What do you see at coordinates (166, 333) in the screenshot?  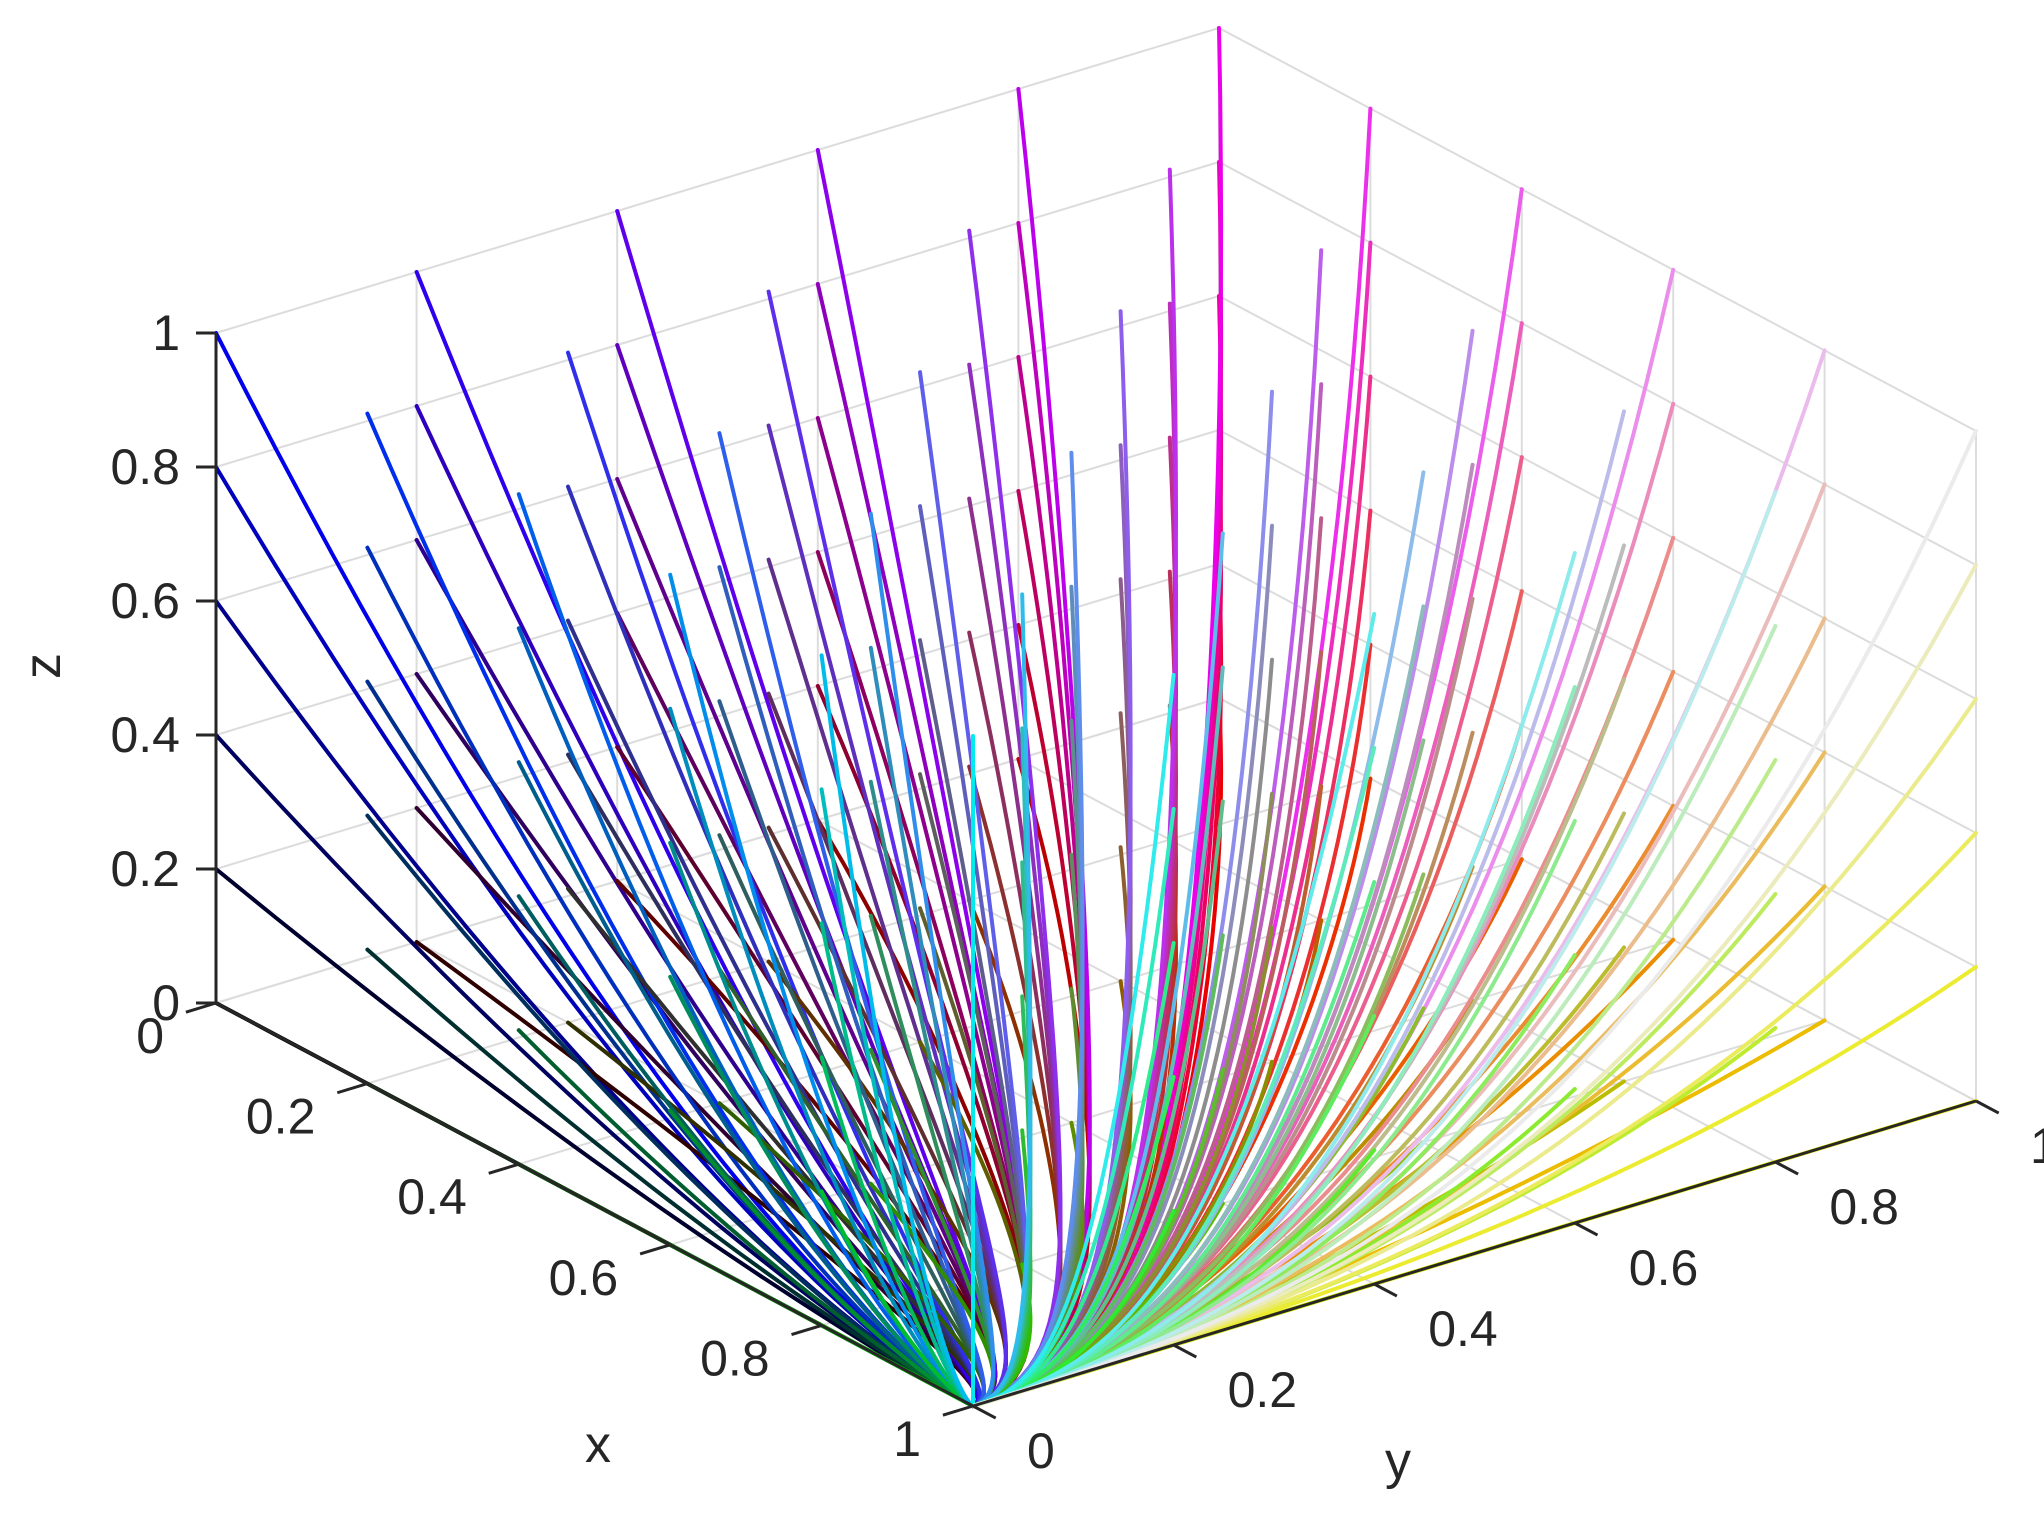 I see `z-tick-label: 1` at bounding box center [166, 333].